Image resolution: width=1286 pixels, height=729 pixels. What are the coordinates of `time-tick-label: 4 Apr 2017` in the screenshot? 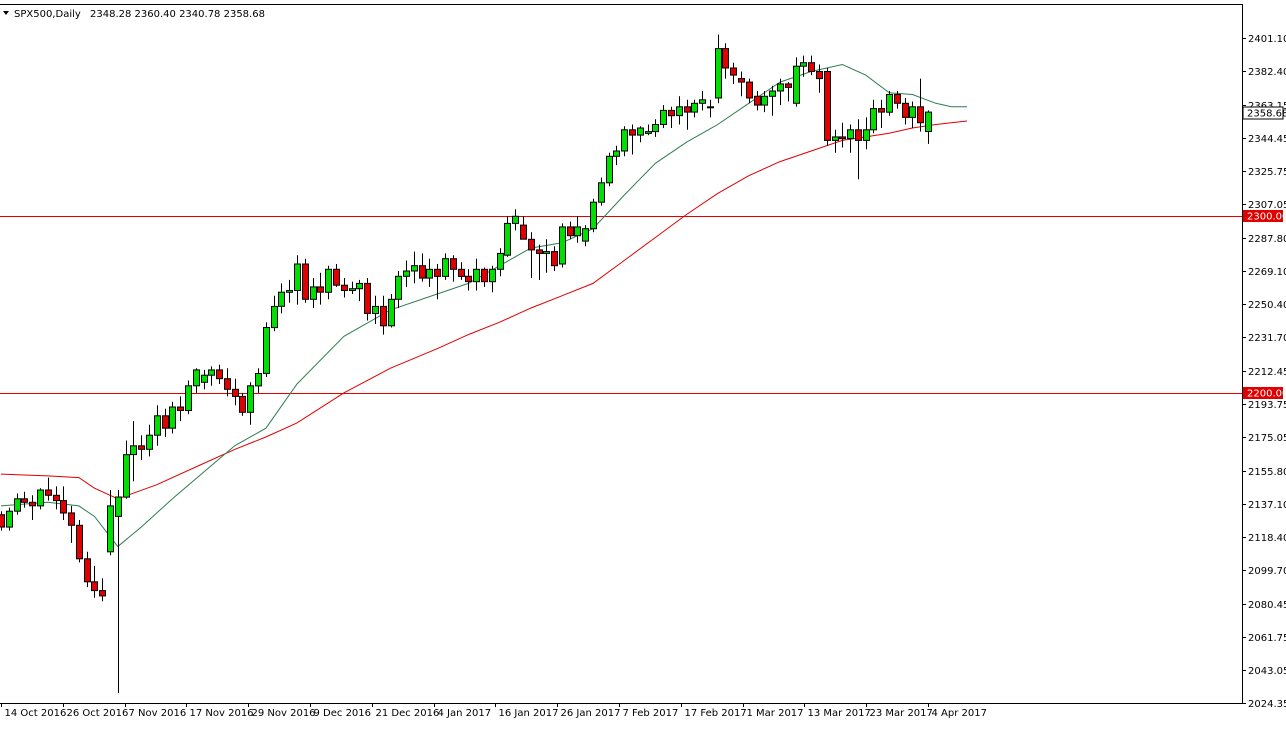 It's located at (959, 713).